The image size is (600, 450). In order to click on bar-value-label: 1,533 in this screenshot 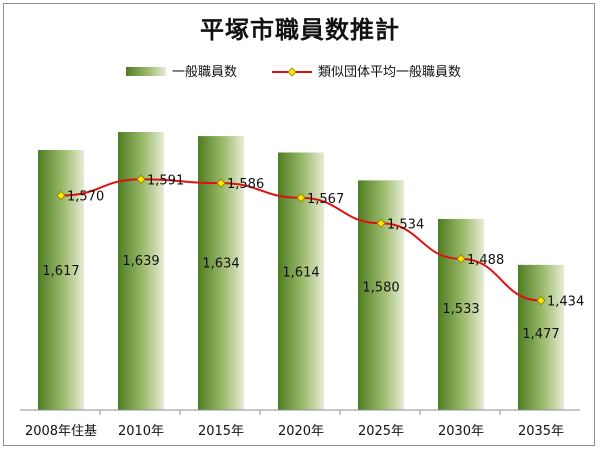, I will do `click(460, 309)`.